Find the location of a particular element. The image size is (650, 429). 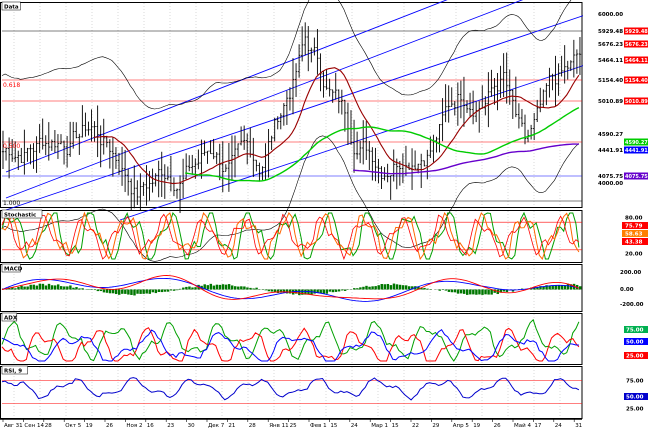

rsi-axis-label: 50.00 is located at coordinates (635, 398).